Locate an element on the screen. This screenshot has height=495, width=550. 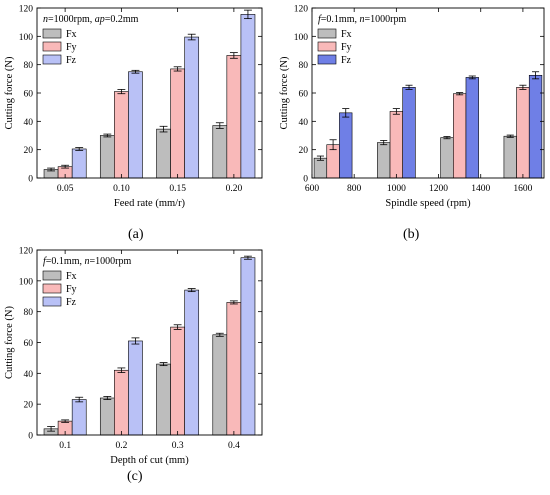
x-tick-label: 800 is located at coordinates (354, 189).